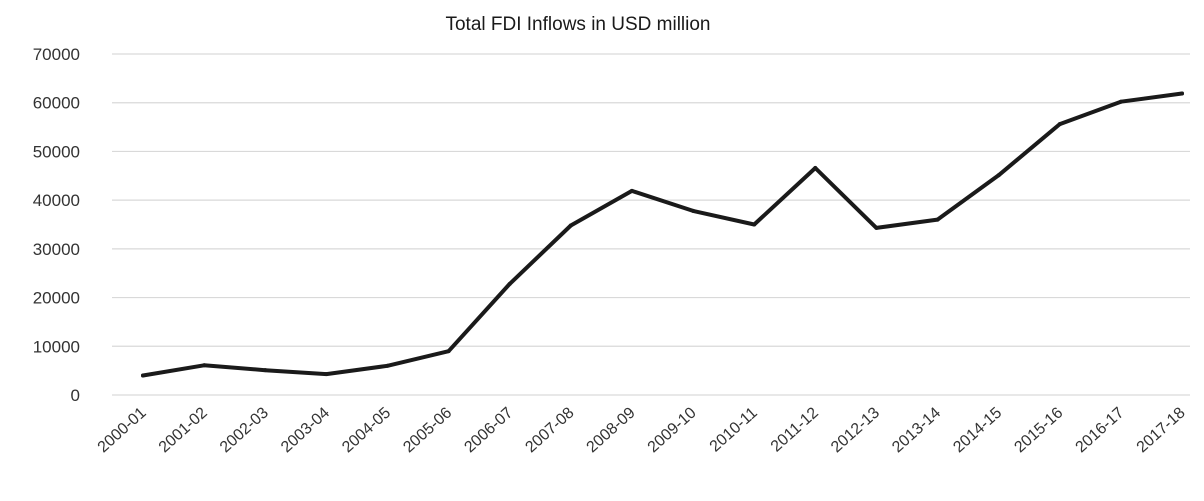  Describe the element at coordinates (366, 430) in the screenshot. I see `x-tick-label: 2004-05` at that location.